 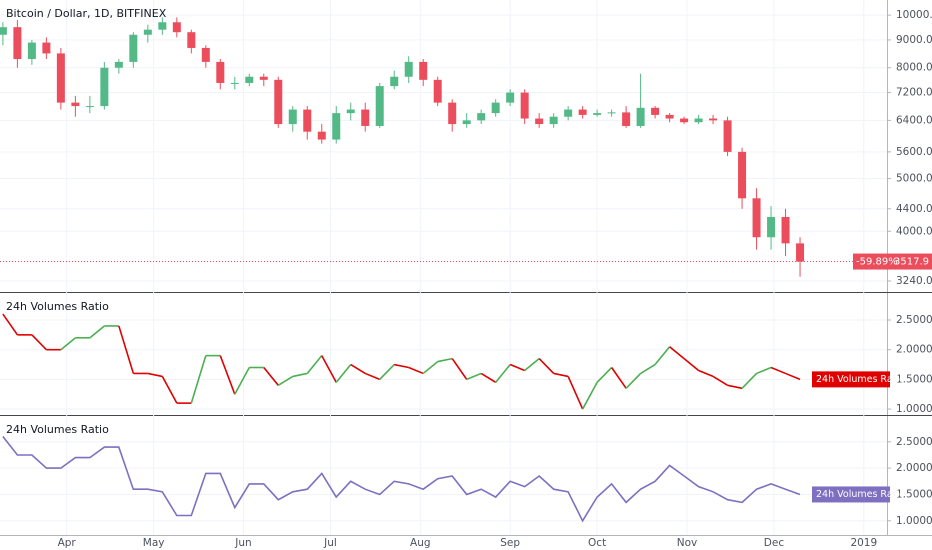 I want to click on x-tick-label: Oct, so click(x=597, y=543).